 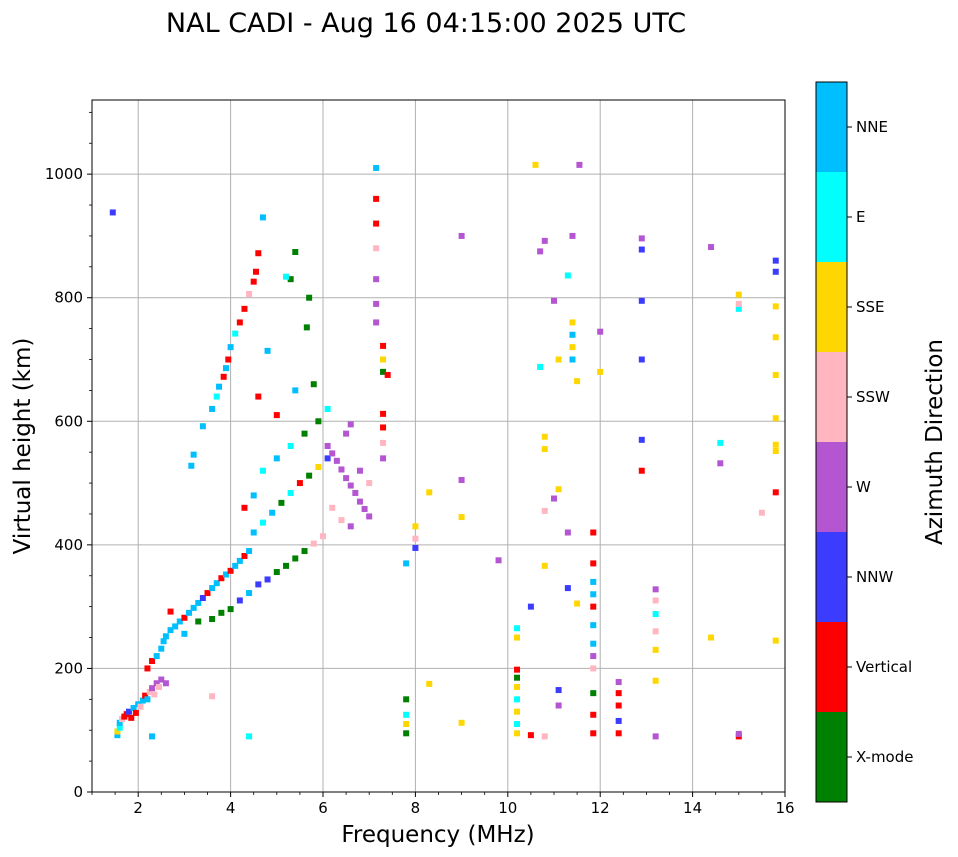 What do you see at coordinates (692, 808) in the screenshot?
I see `x-tick-label: 14` at bounding box center [692, 808].